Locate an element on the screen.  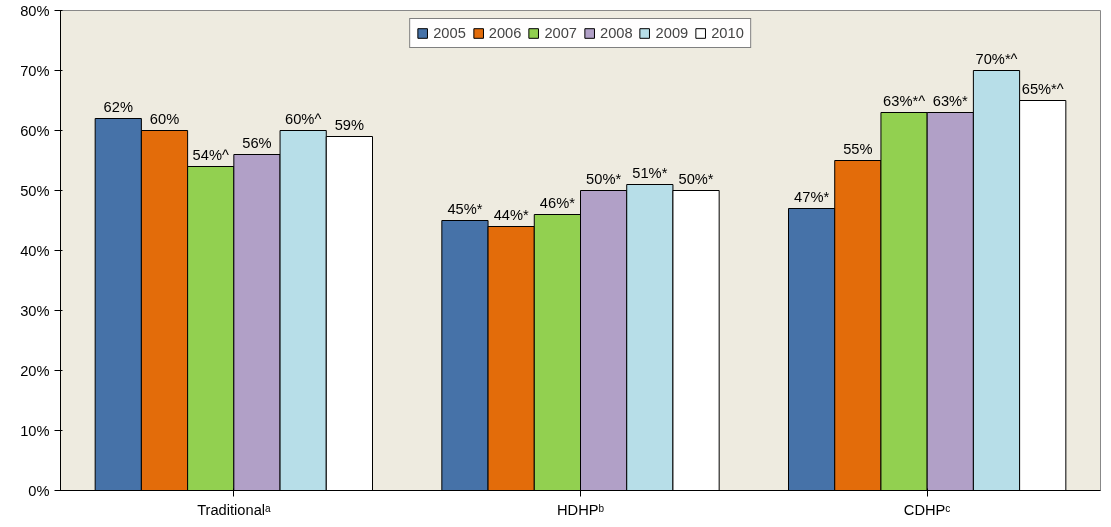
x-tick-label: Traditionalᵃ is located at coordinates (234, 509).